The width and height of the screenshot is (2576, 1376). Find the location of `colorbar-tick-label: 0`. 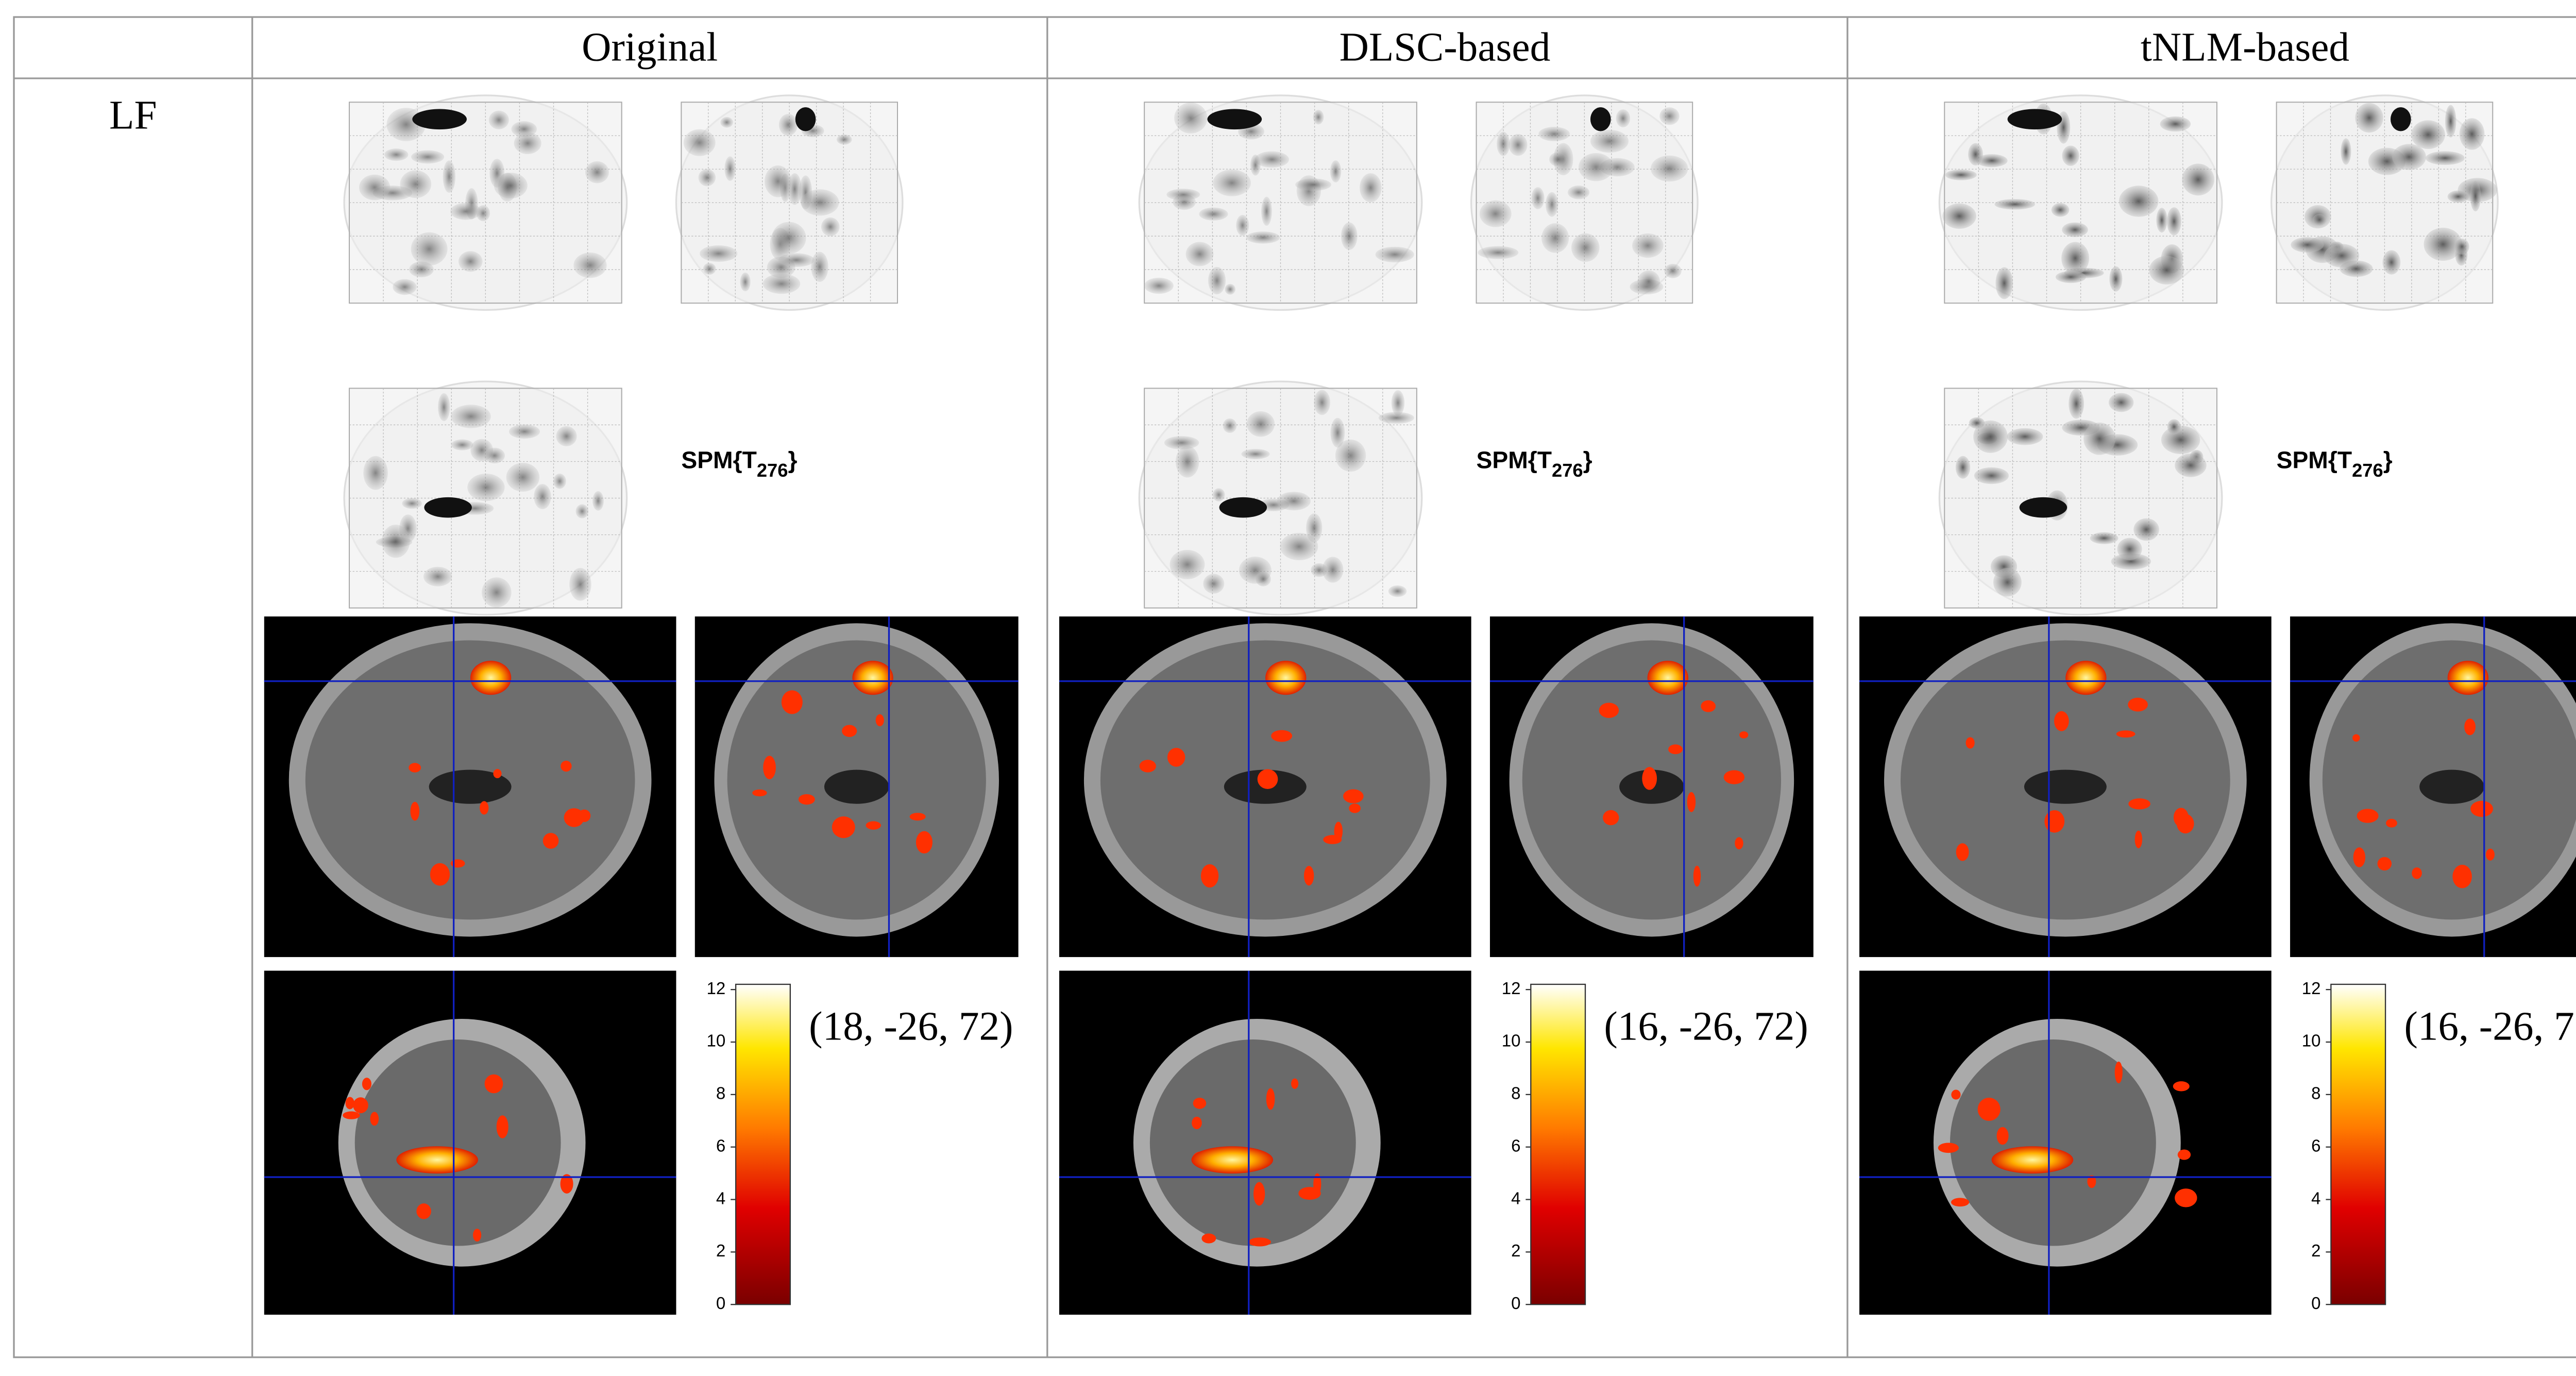

colorbar-tick-label: 0 is located at coordinates (1515, 1304).